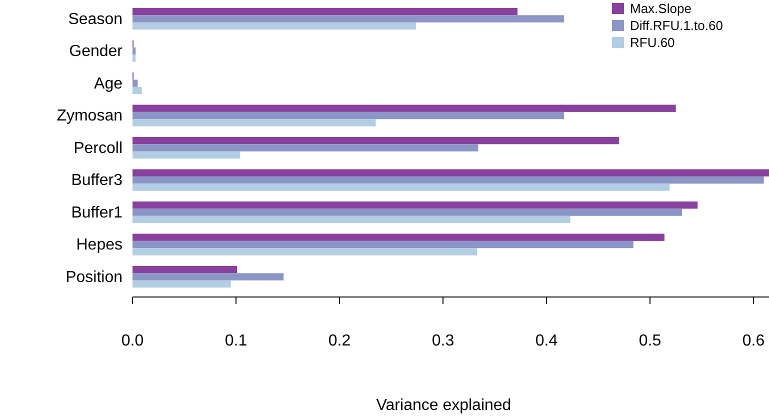 The image size is (769, 416). I want to click on y-tick-label: Percoll, so click(98, 148).